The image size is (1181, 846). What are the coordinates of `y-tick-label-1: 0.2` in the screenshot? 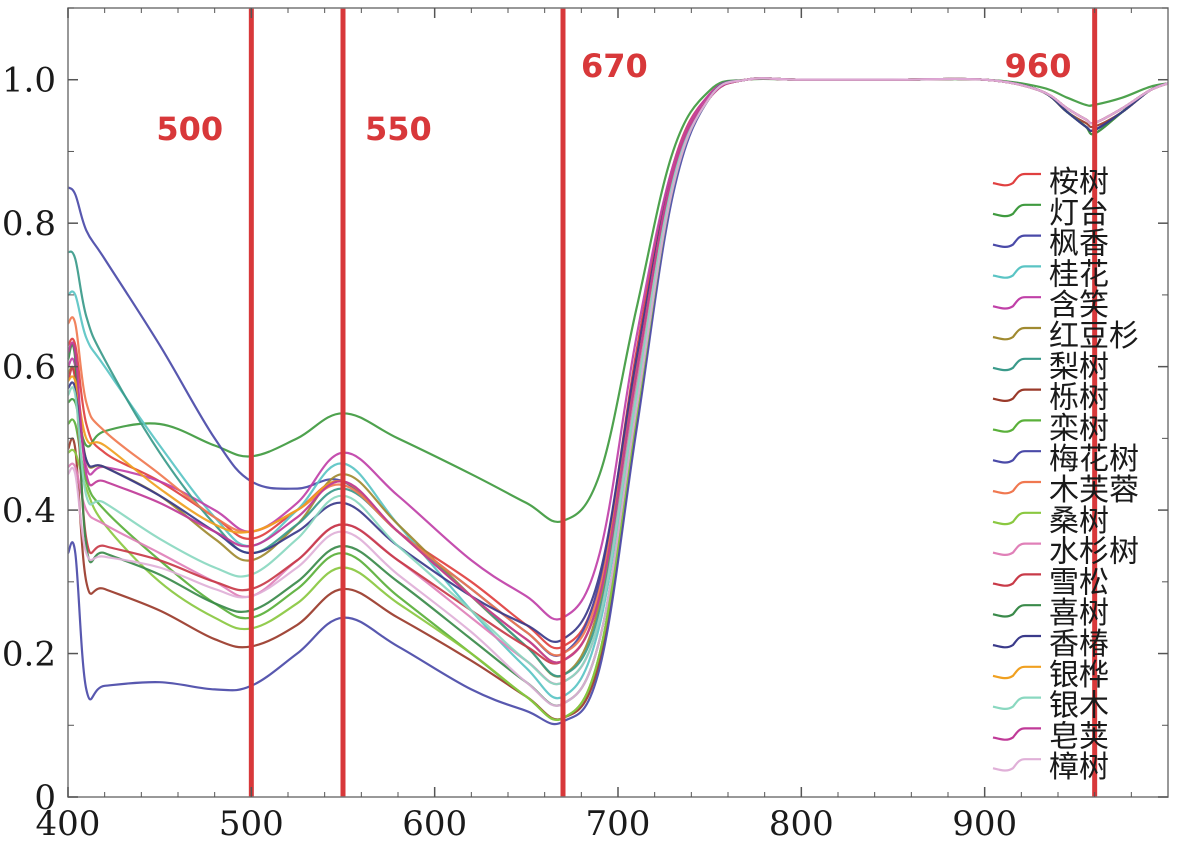 It's located at (29, 655).